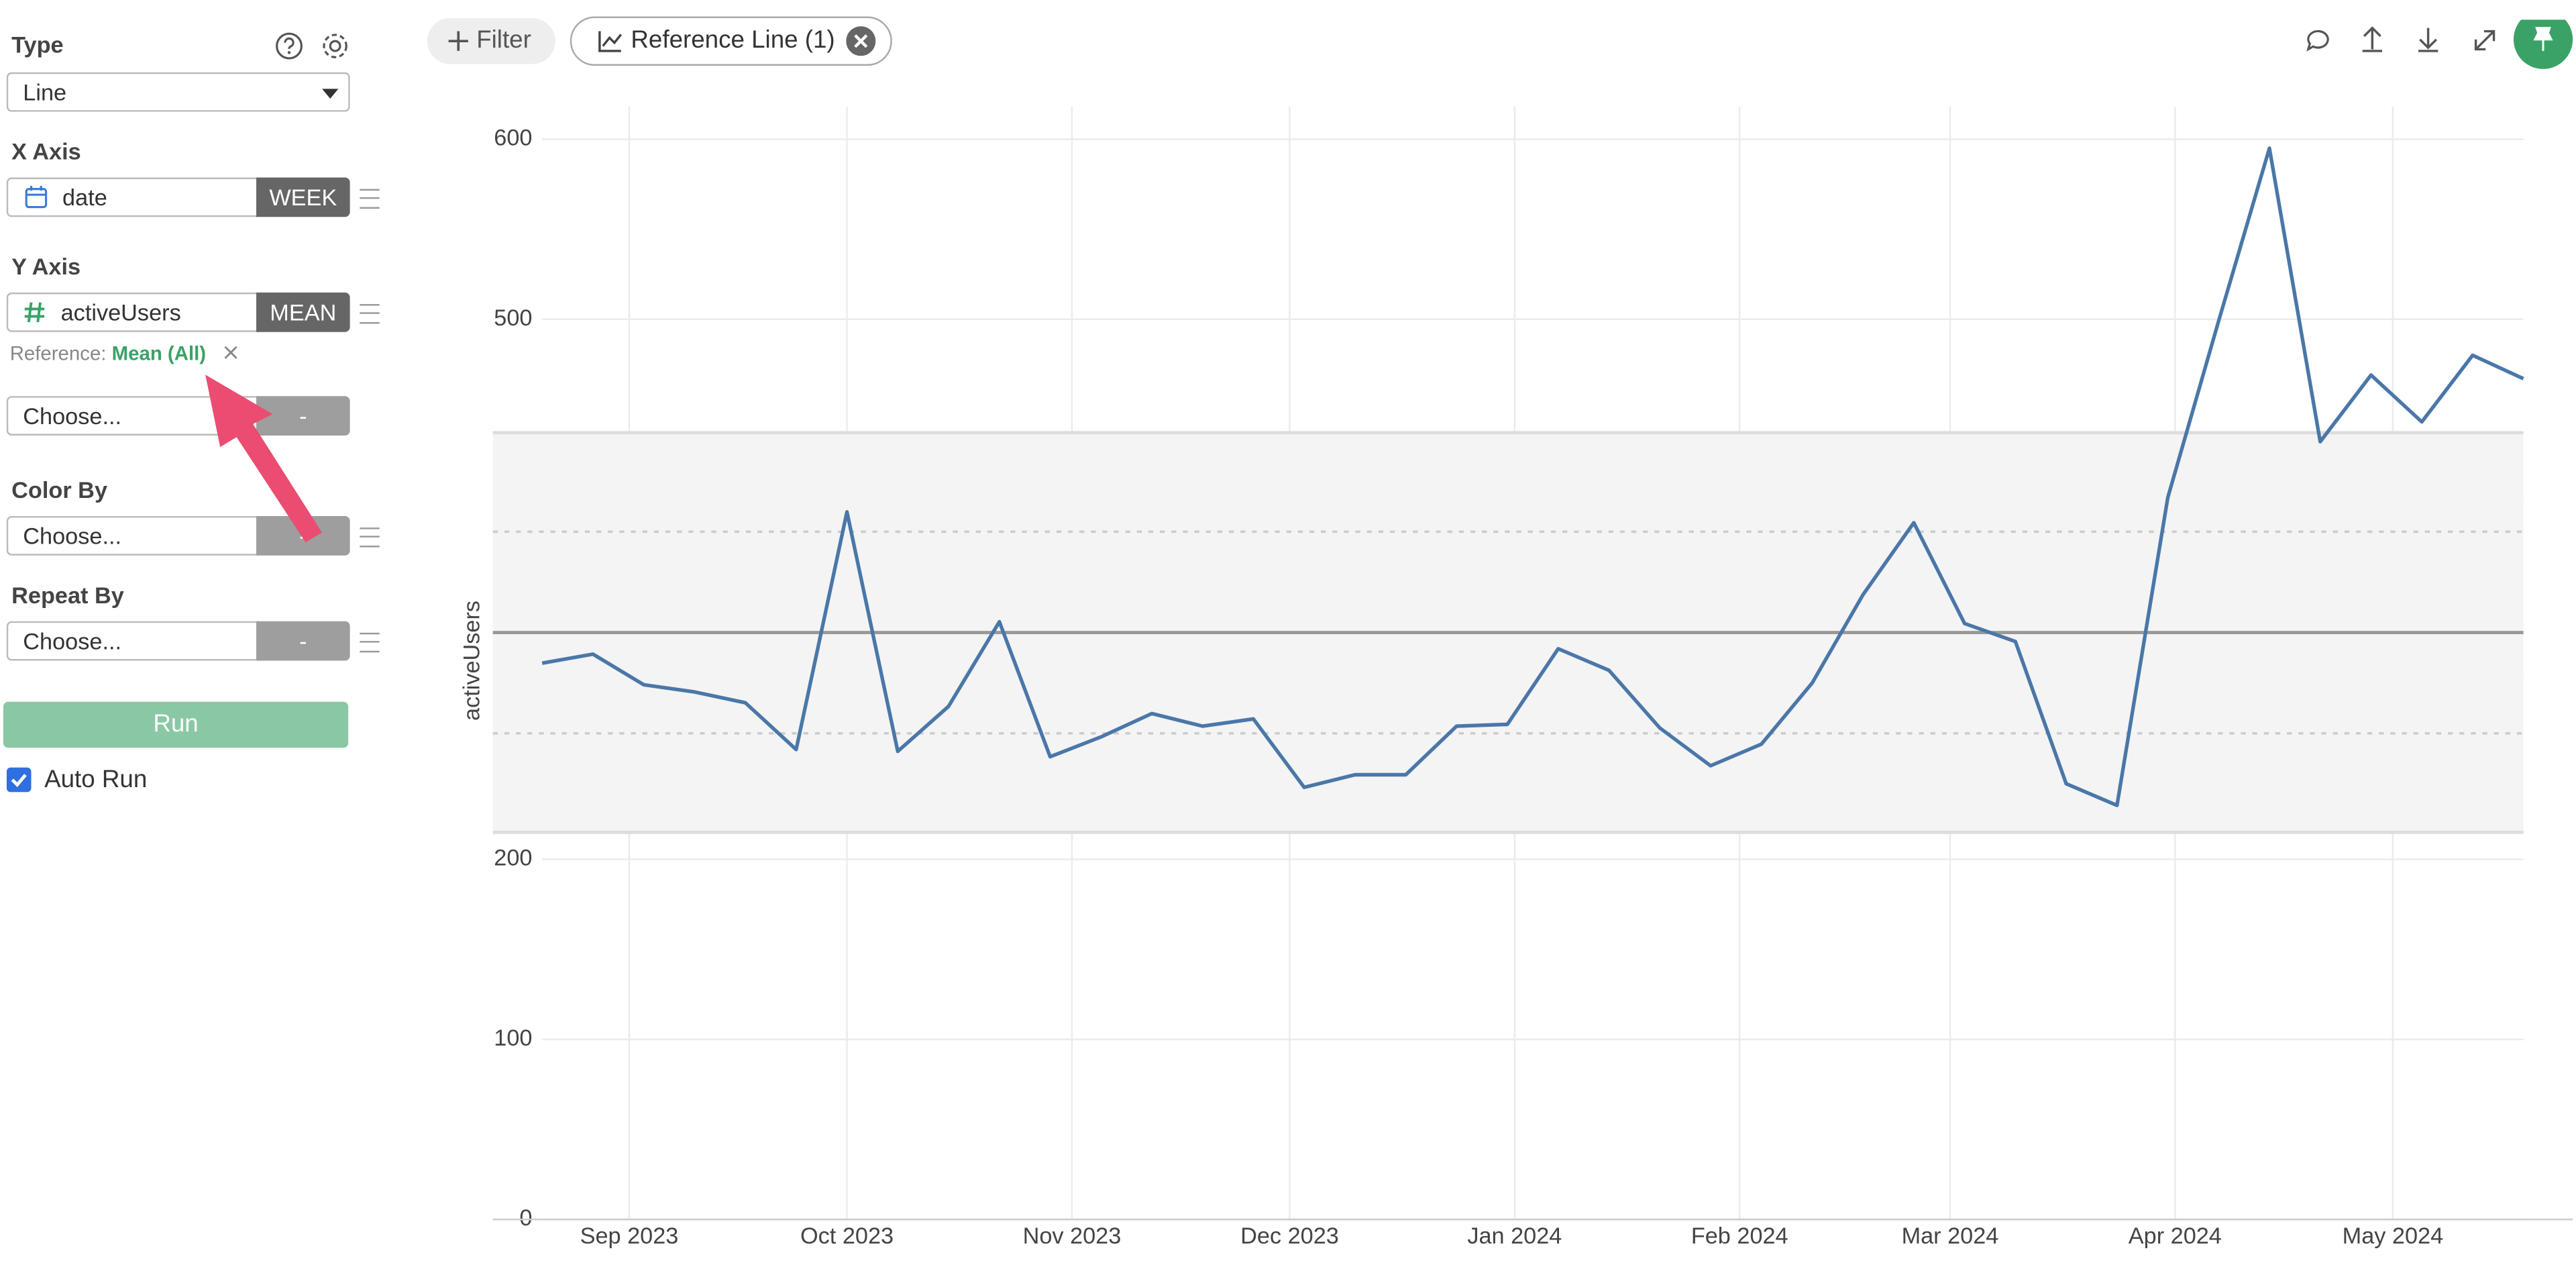 Image resolution: width=2576 pixels, height=1267 pixels. Describe the element at coordinates (2438, 44) in the screenshot. I see `toolbar-icons` at that location.